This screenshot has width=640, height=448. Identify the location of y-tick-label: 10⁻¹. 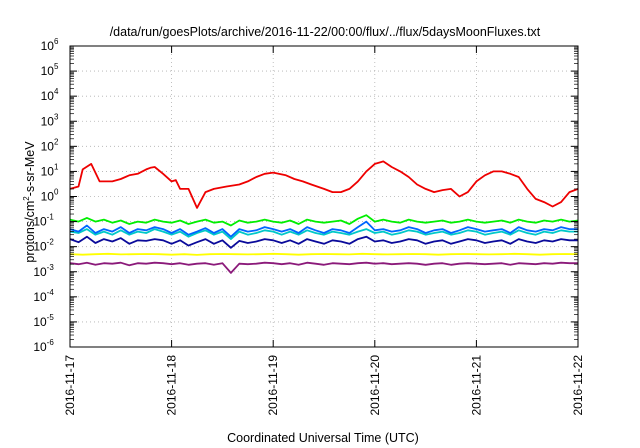
(43, 221).